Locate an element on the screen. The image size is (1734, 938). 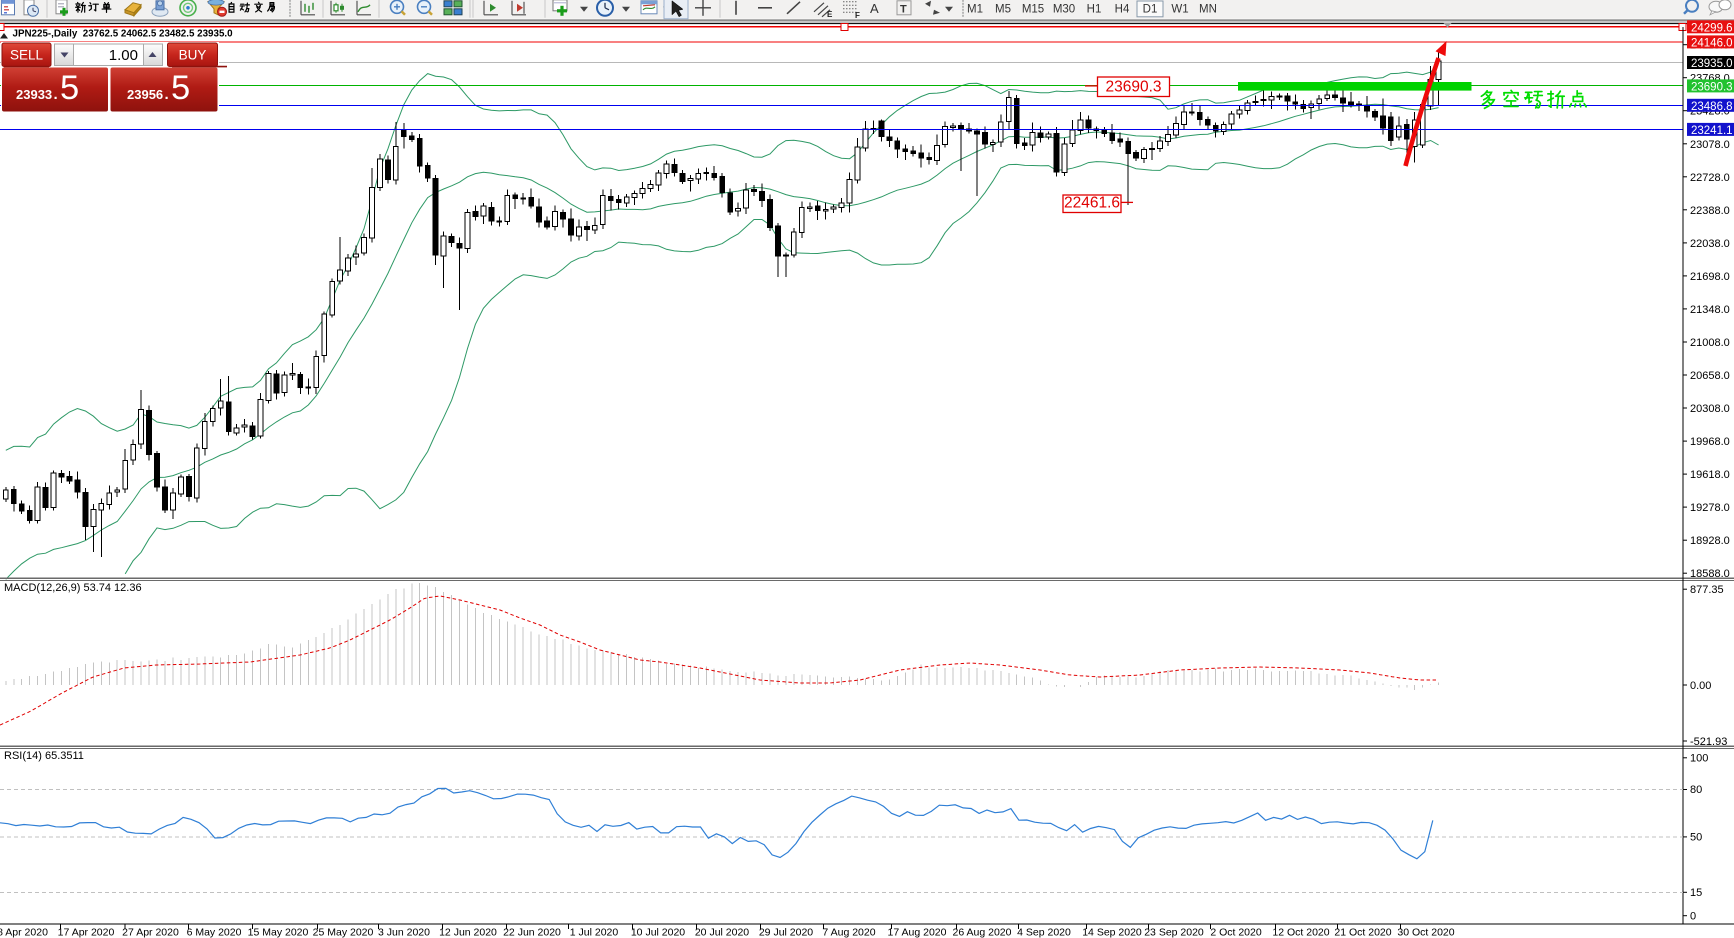
svg-text: SELL is located at coordinates (27, 55).